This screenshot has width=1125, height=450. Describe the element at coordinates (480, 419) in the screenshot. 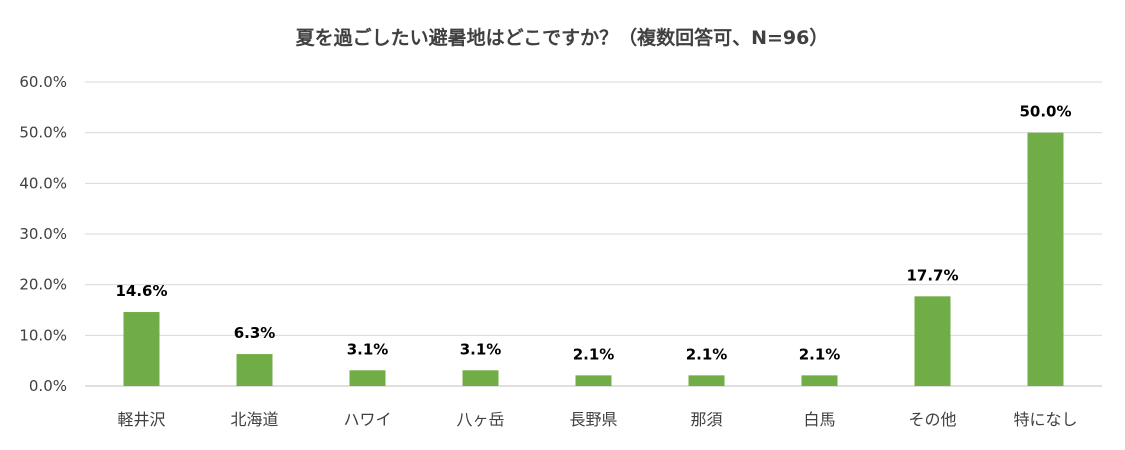

I see `x-tick-label: 八ヶ岳` at that location.